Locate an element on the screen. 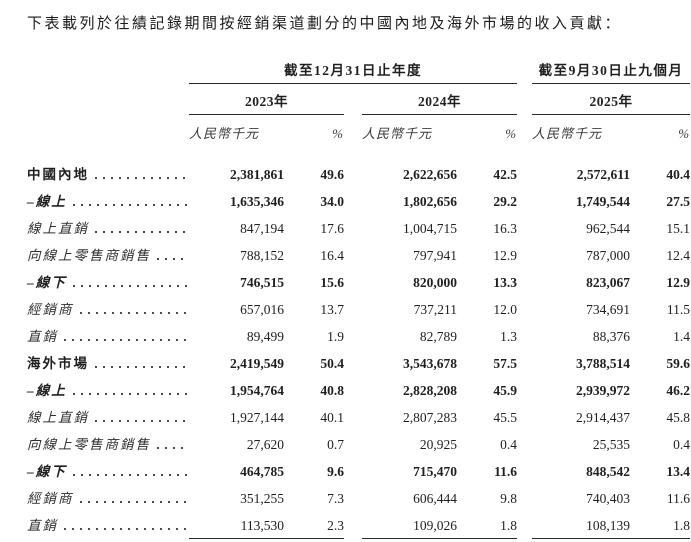 Image resolution: width=691 pixels, height=542 pixels. value-rmb: 847,194 is located at coordinates (262, 228).